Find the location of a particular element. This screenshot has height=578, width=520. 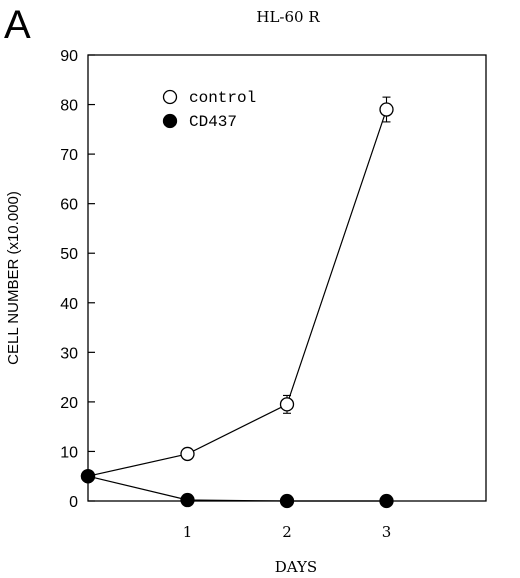

legend-label-cd437: CD437 is located at coordinates (213, 122).